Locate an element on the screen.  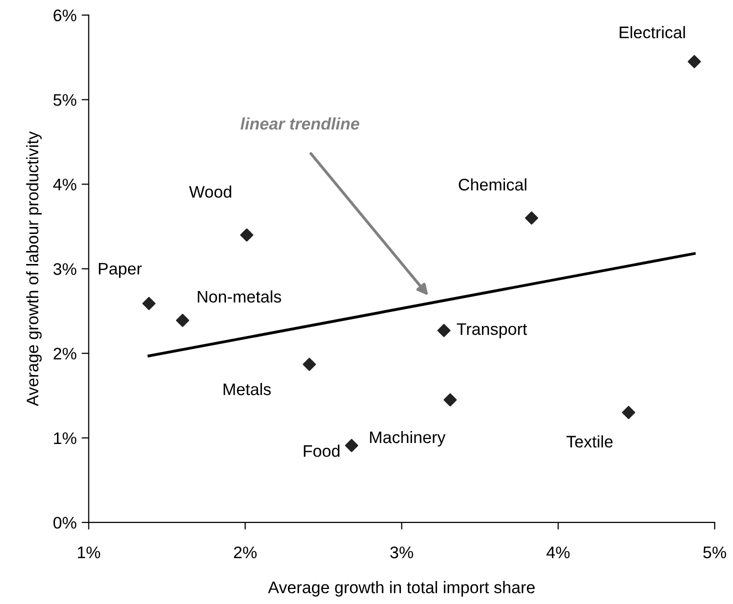
annotation: Electrical is located at coordinates (652, 32).